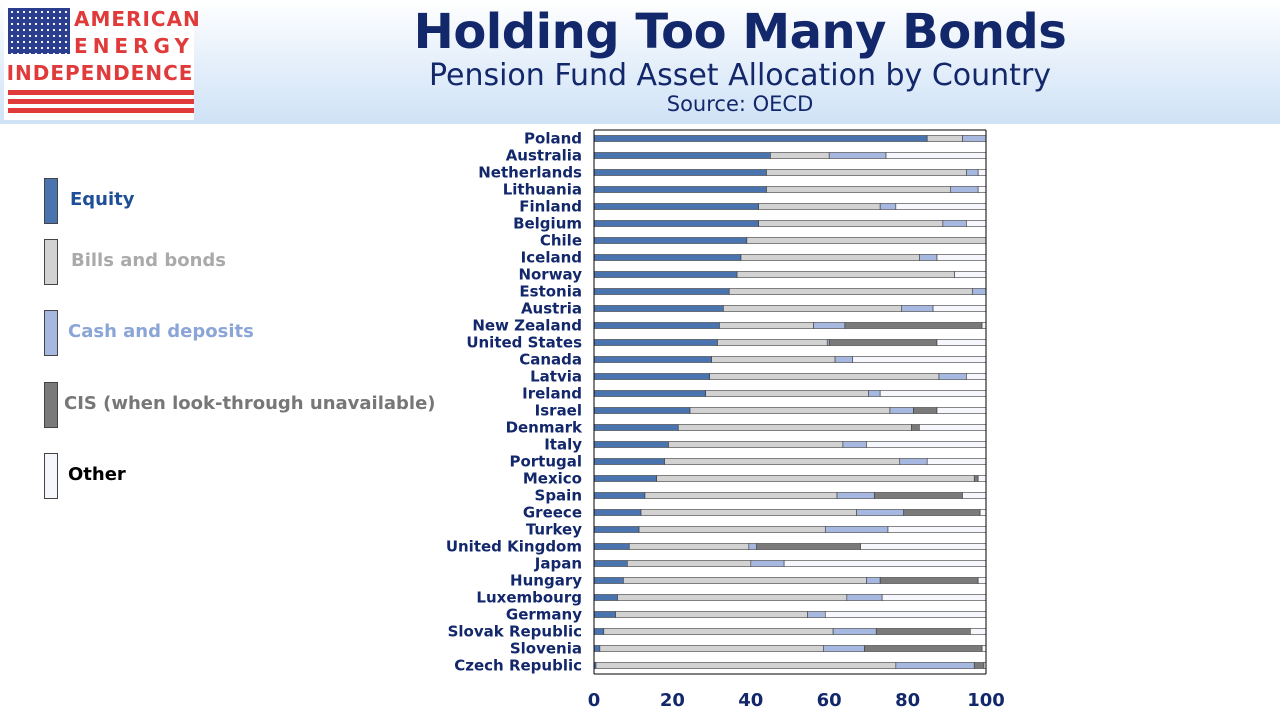  What do you see at coordinates (740, 32) in the screenshot?
I see `page-title: Holding Too Many Bonds` at bounding box center [740, 32].